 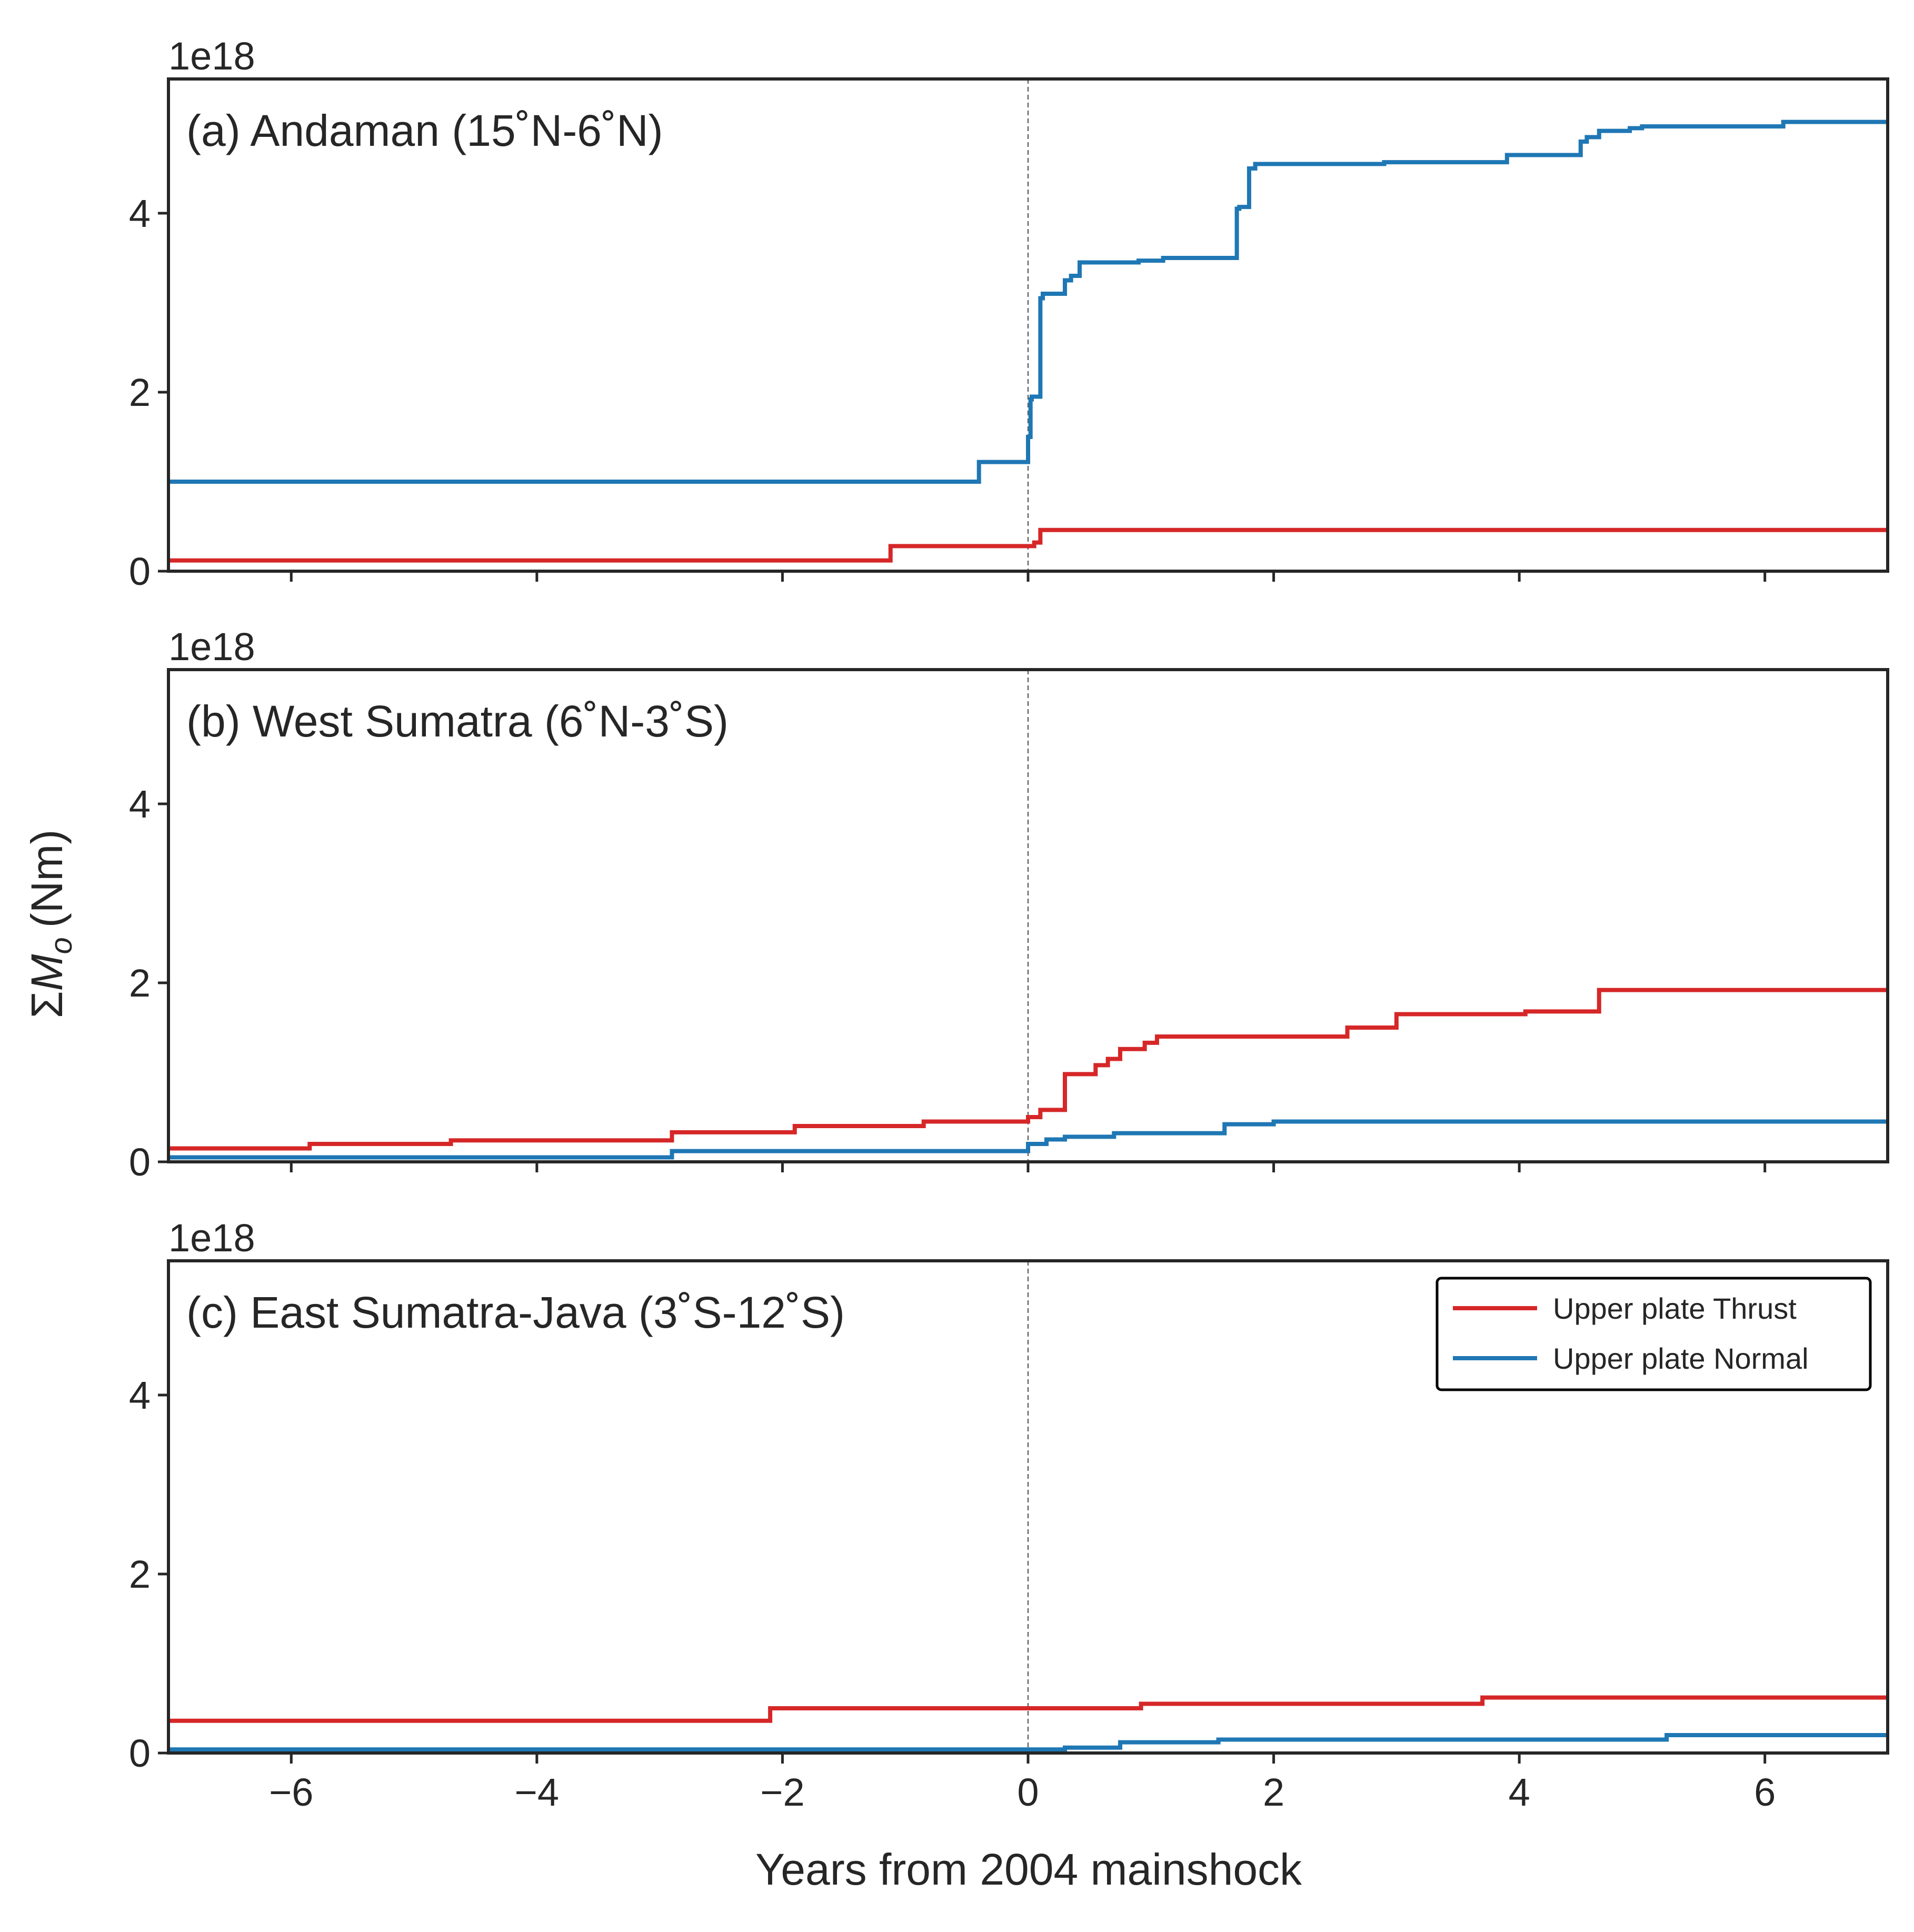 I want to click on y-axis-label-symbol: M, so click(x=47, y=972).